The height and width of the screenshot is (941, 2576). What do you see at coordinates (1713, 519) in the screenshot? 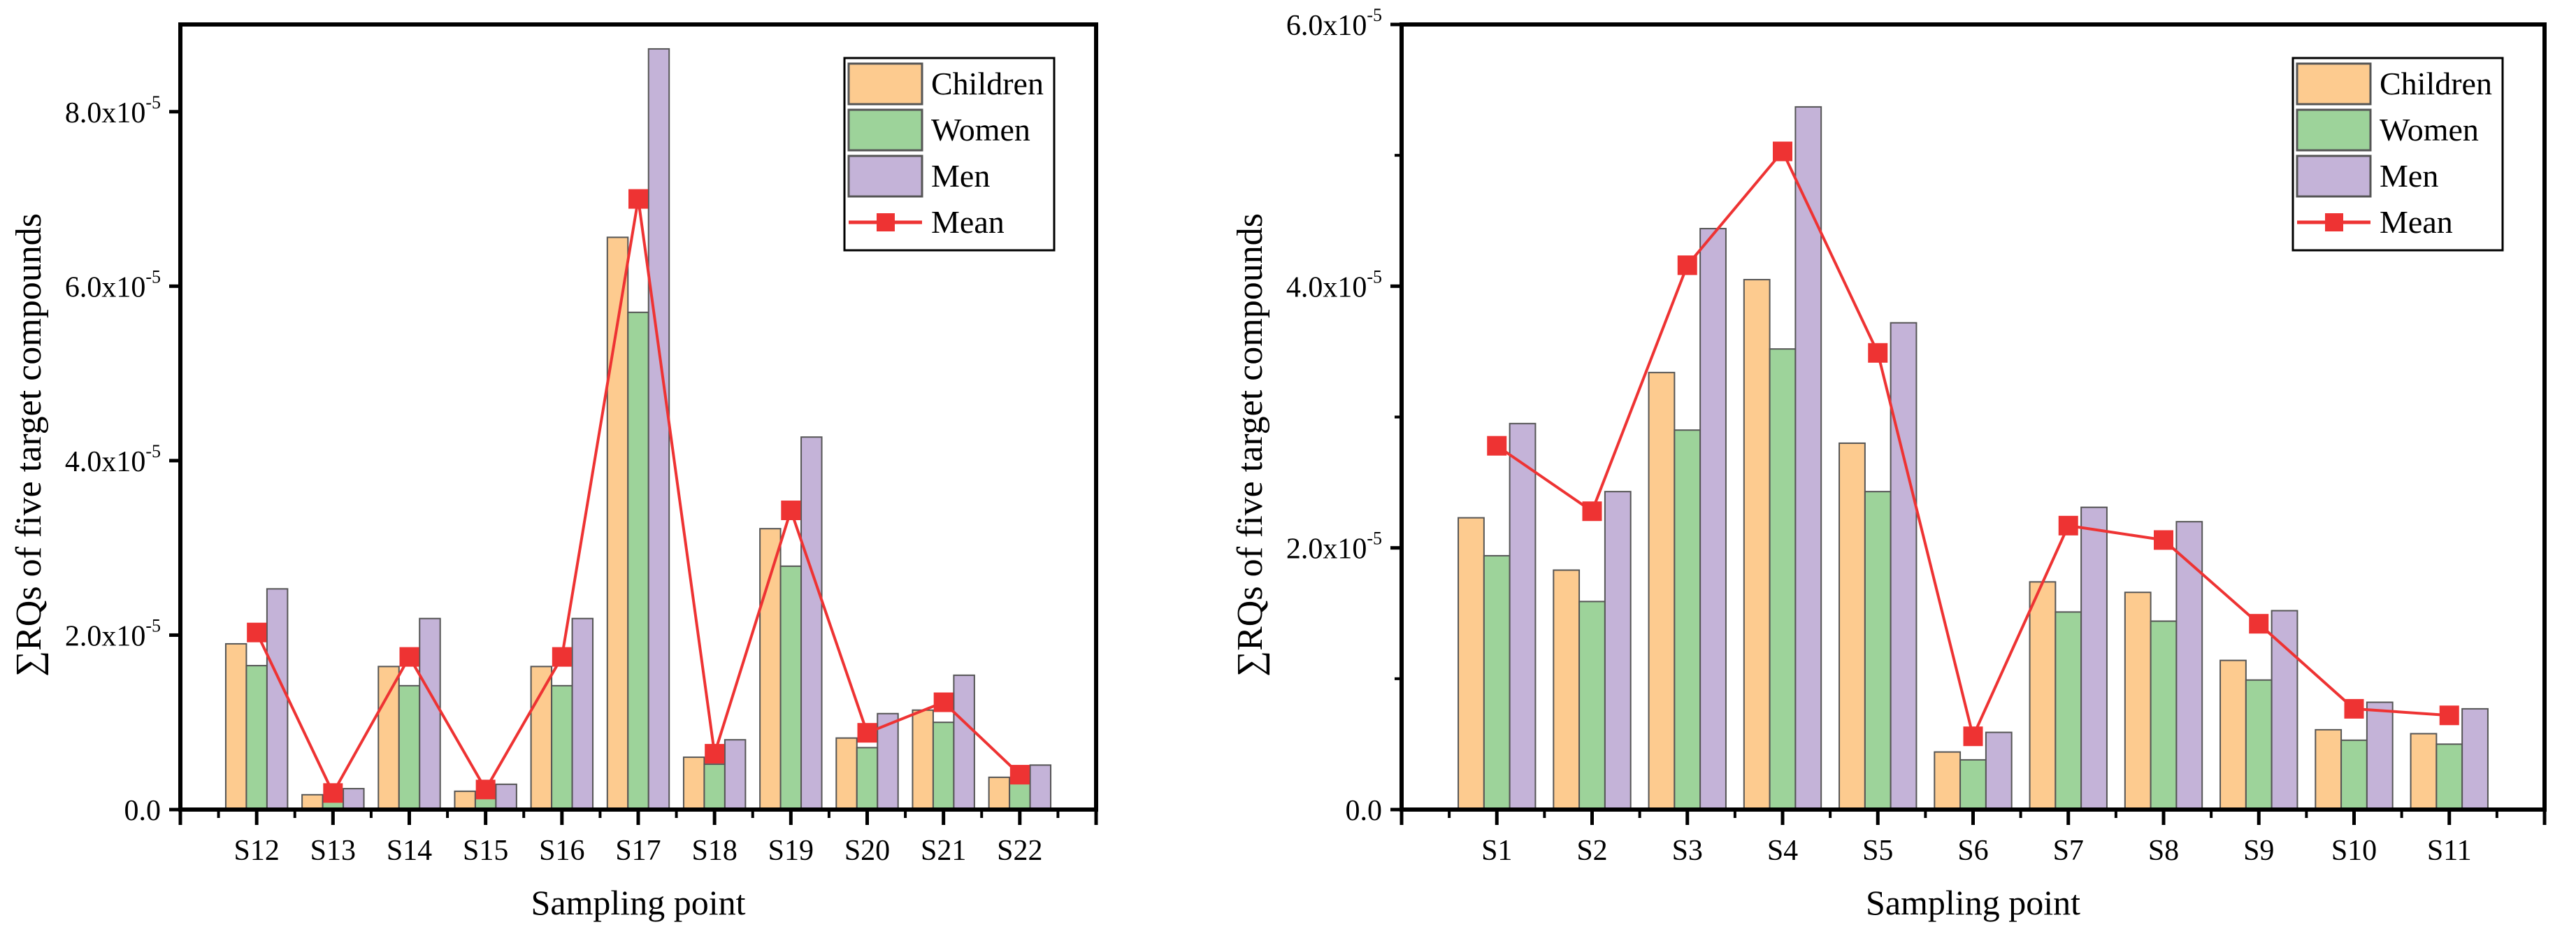
I see `bar-men-s3` at bounding box center [1713, 519].